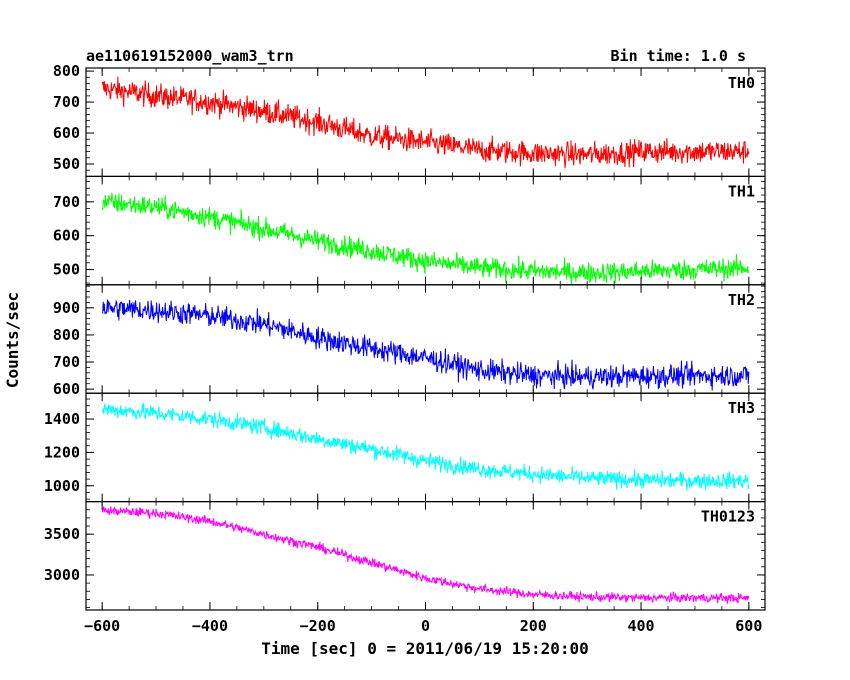  What do you see at coordinates (741, 408) in the screenshot?
I see `panel-label: TH3` at bounding box center [741, 408].